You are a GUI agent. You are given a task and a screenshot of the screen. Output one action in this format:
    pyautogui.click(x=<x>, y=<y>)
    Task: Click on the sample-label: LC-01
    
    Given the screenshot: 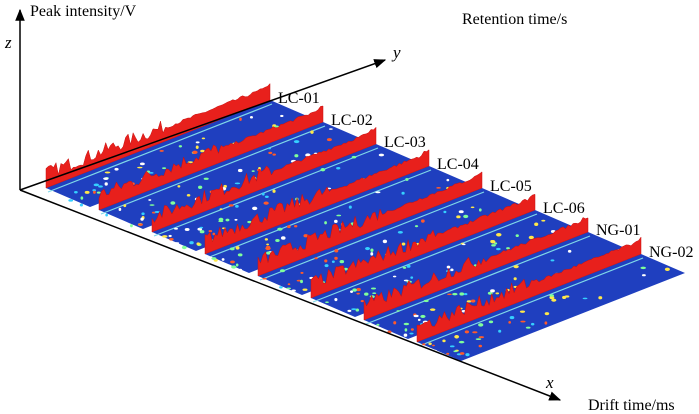 What is the action you would take?
    pyautogui.click(x=299, y=98)
    